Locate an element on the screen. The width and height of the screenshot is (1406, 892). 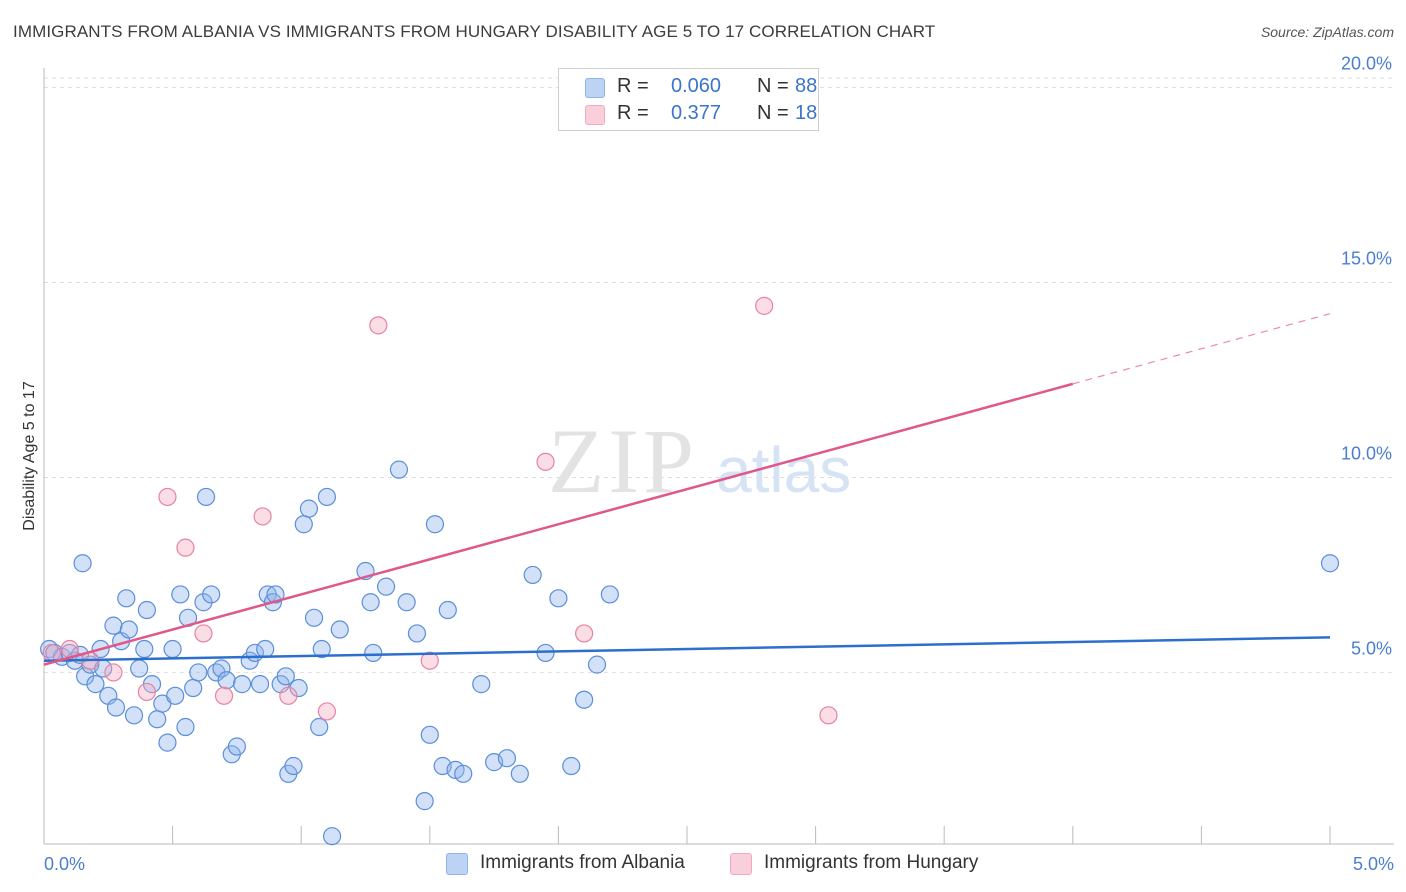
y-tick-label: 20.0% is located at coordinates (1366, 63).